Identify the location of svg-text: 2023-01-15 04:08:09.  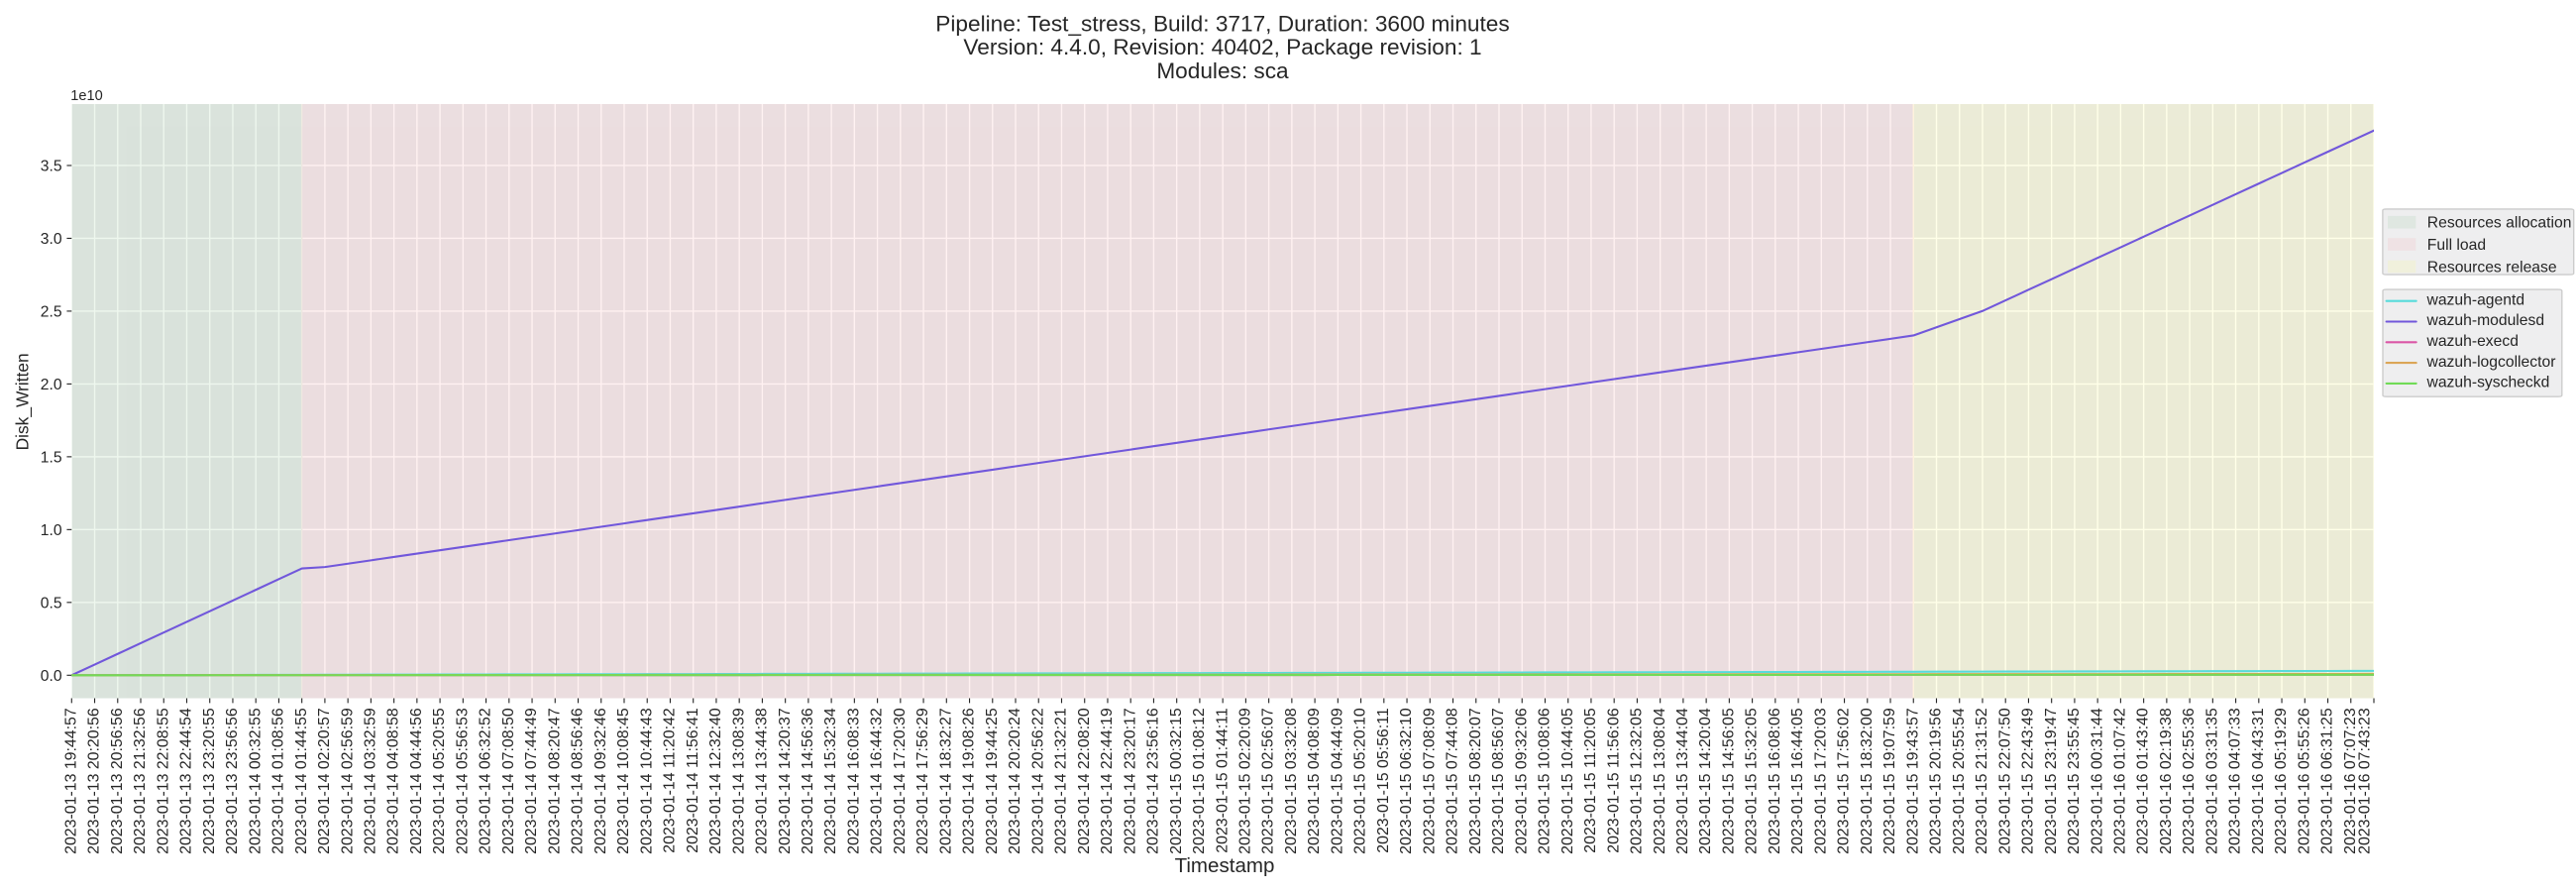
(1314, 781).